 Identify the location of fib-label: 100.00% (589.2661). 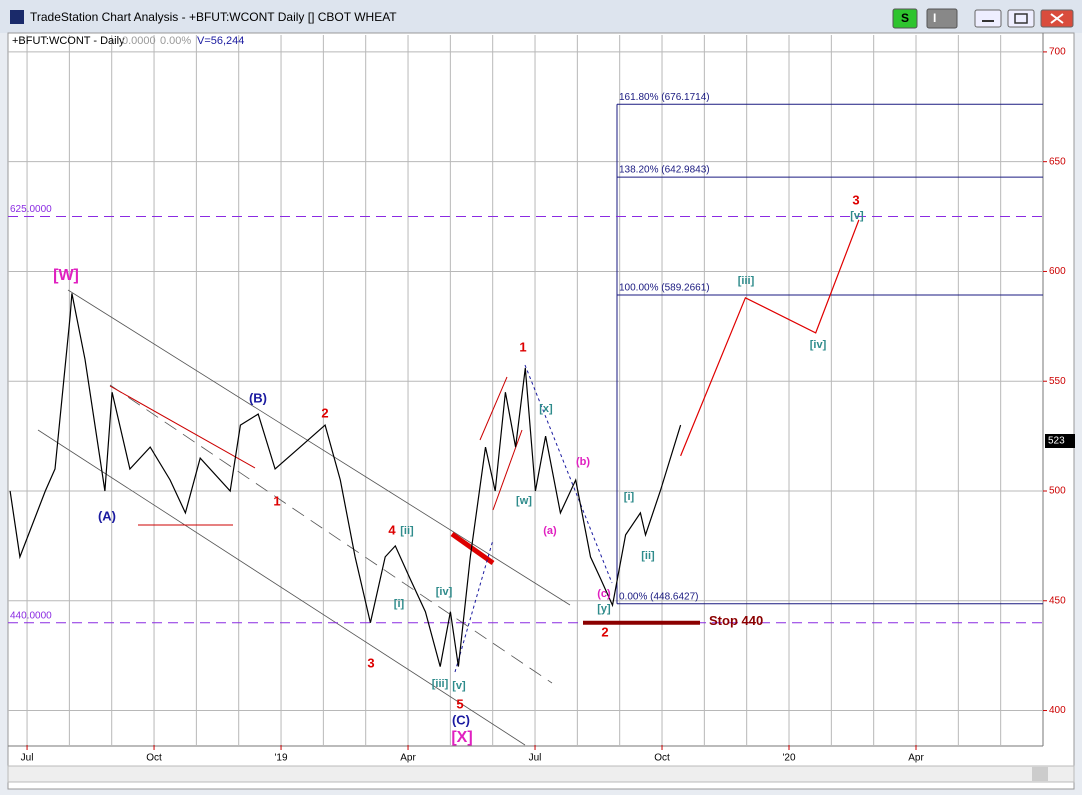
(664, 288).